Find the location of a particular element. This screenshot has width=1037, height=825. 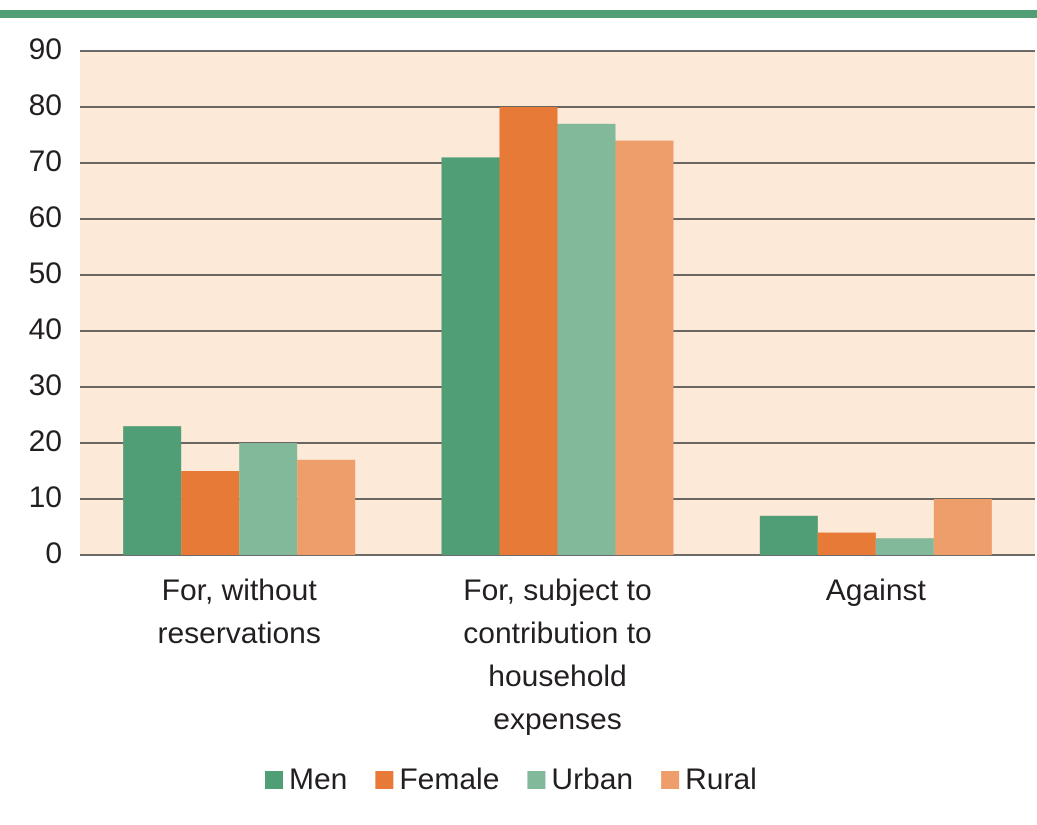

top-rule is located at coordinates (518, 14).